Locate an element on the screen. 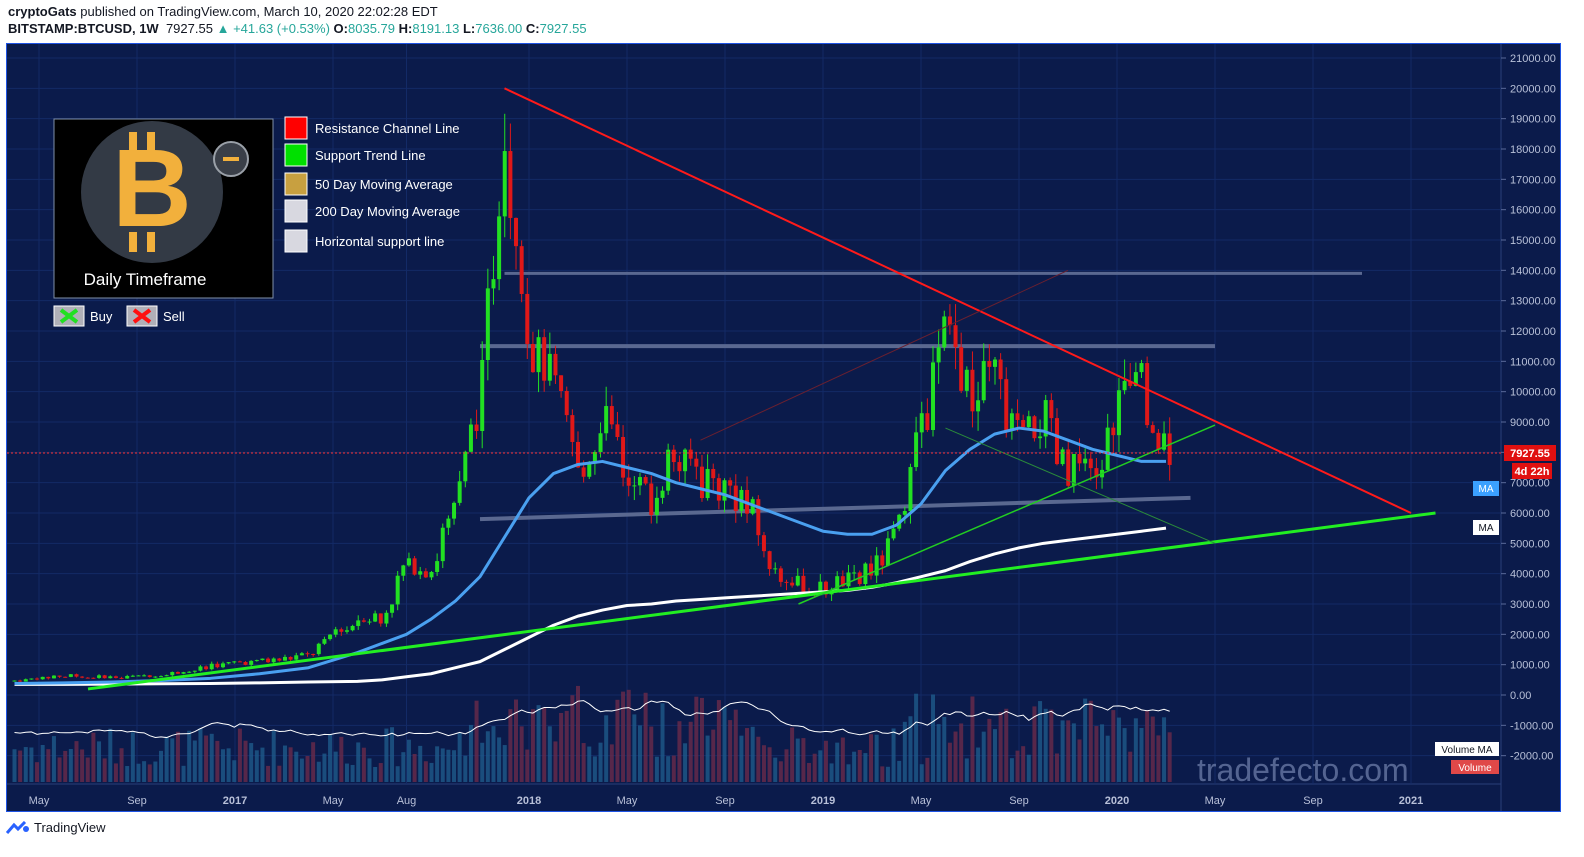 The height and width of the screenshot is (857, 1584). volume-ma-tag-text: Volume MA is located at coordinates (1466, 750).